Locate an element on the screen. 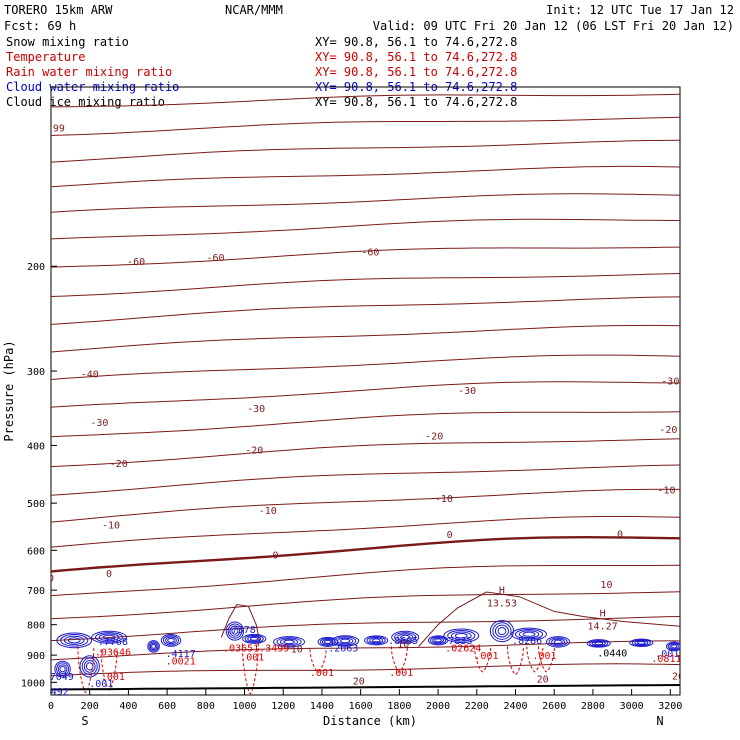 The image size is (740, 740). temperature-label: 2.99 is located at coordinates (53, 129).